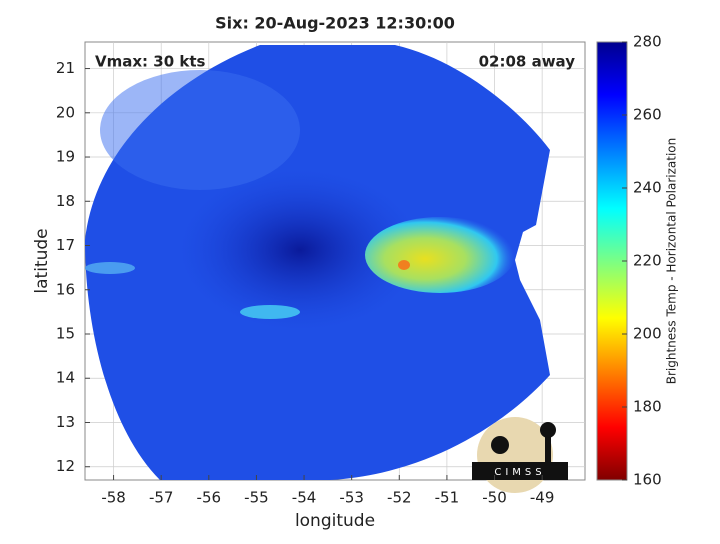 This screenshot has height=544, width=720. I want to click on y-tick-label: 19, so click(65, 157).